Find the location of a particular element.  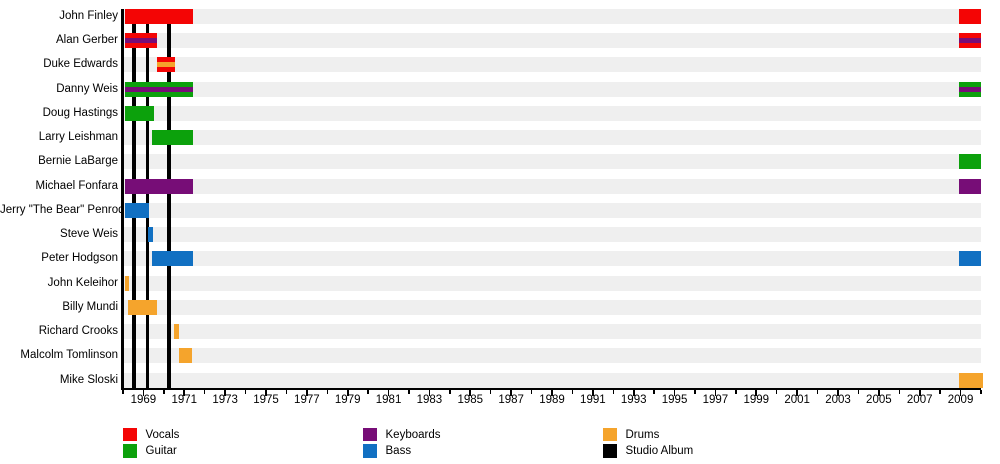

bar-stripe-drums is located at coordinates (166, 65).